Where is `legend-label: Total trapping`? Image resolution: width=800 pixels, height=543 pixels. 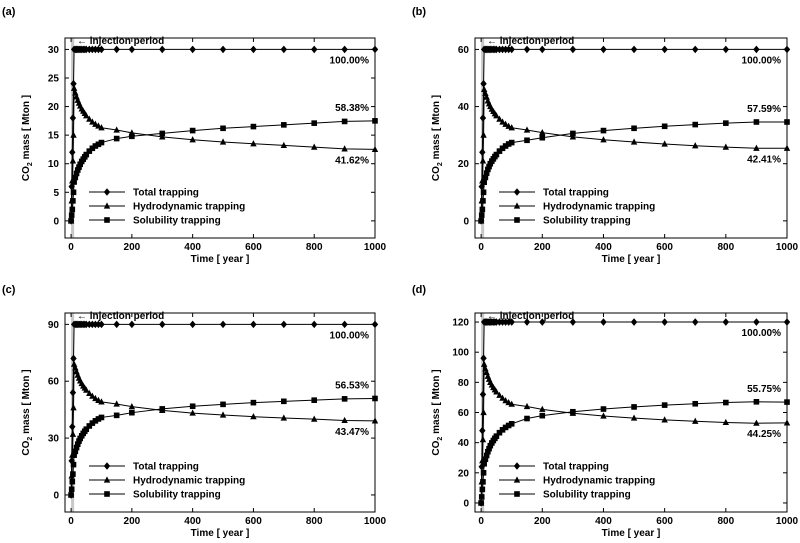 legend-label: Total trapping is located at coordinates (166, 193).